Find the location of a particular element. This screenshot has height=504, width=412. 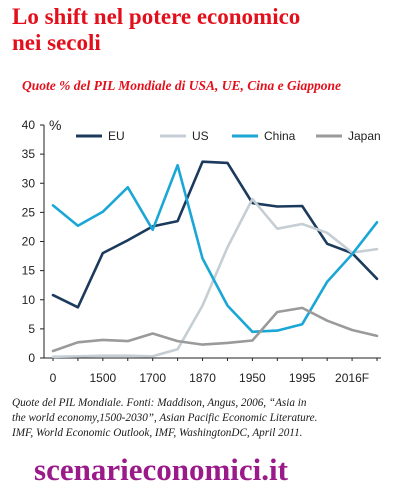

legend-item-china: China is located at coordinates (264, 136).